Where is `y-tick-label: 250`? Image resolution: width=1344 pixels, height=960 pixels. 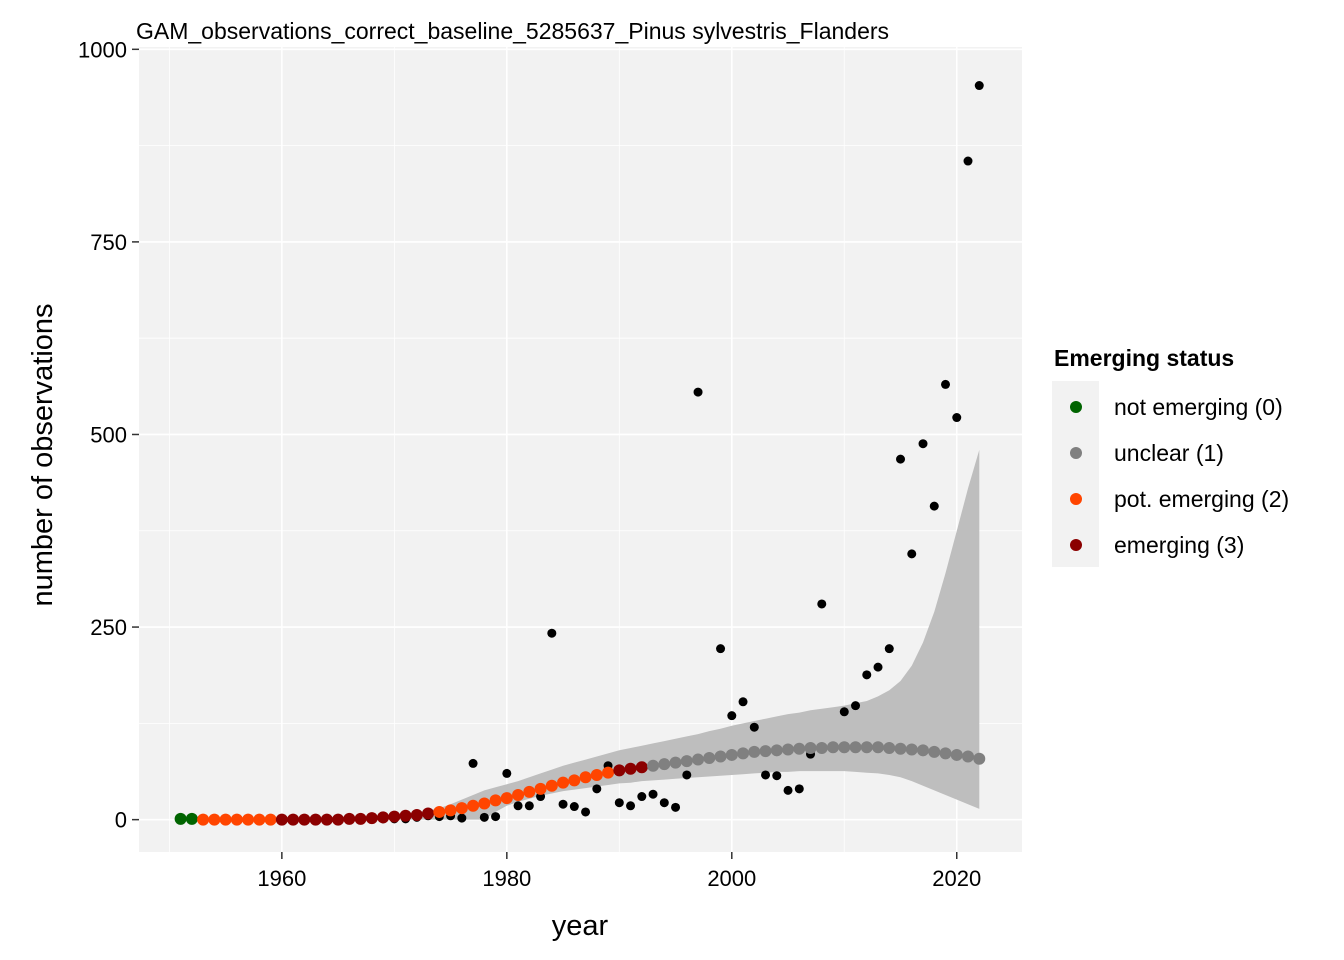 y-tick-label: 250 is located at coordinates (108, 627).